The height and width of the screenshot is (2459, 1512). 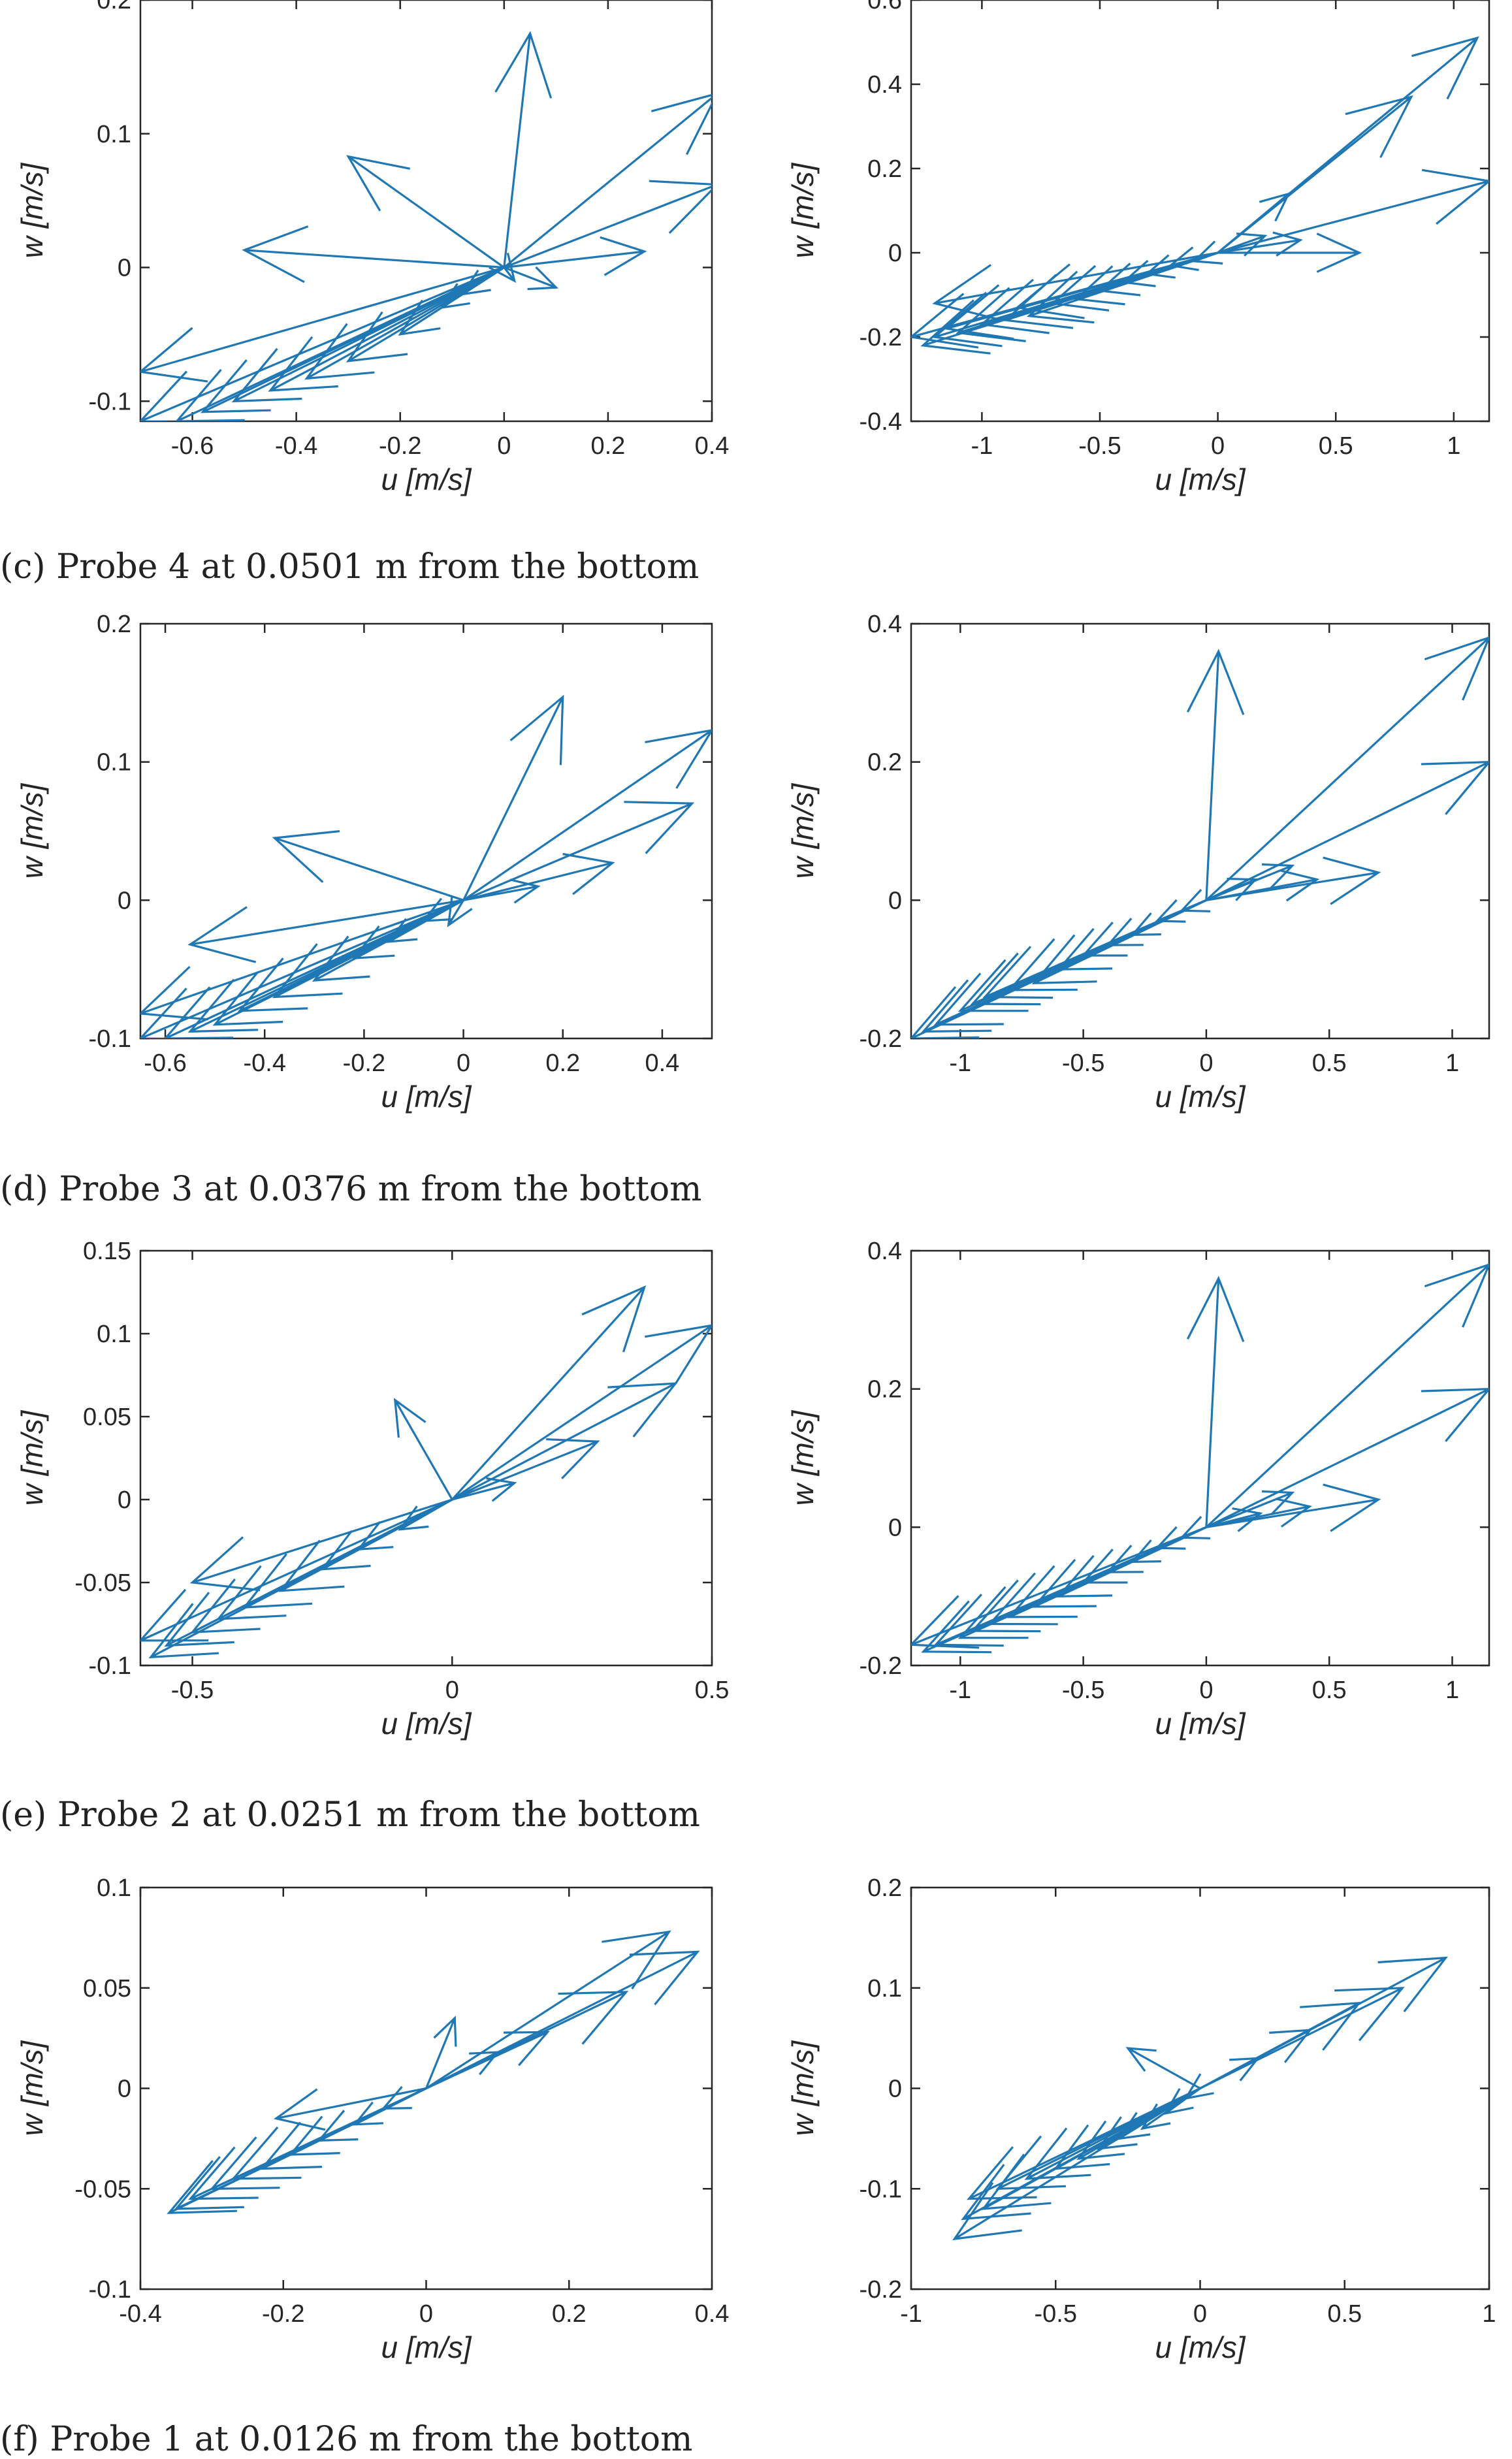 What do you see at coordinates (911, 2314) in the screenshot?
I see `x-tick-label: -1` at bounding box center [911, 2314].